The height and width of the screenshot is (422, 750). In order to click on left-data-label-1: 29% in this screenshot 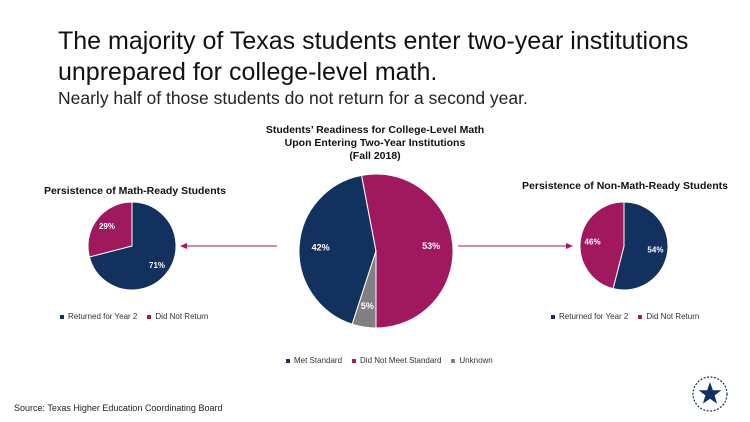, I will do `click(107, 226)`.